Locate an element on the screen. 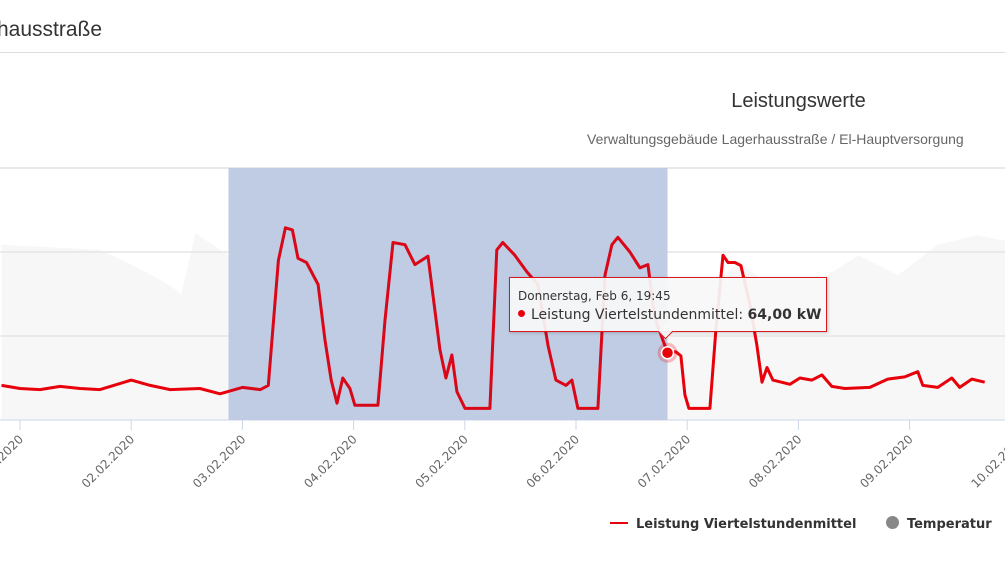 Image resolution: width=1005 pixels, height=575 pixels. x-tick-label: 02.02.2020 is located at coordinates (108, 461).